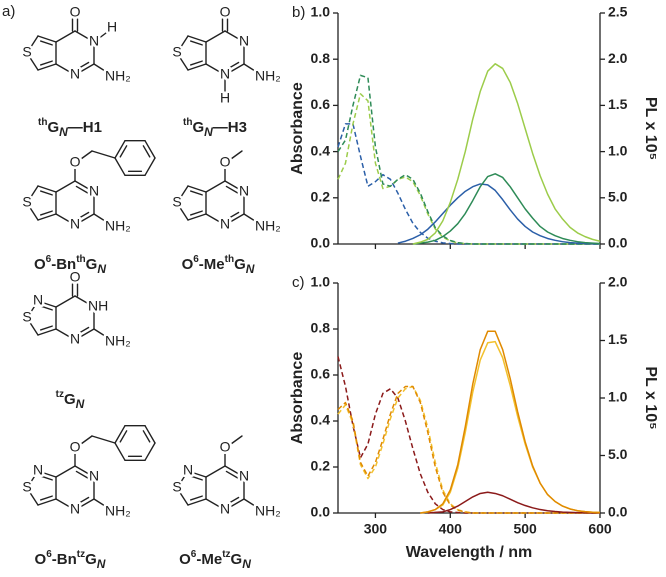  Describe the element at coordinates (376, 529) in the screenshot. I see `x-tick-label: 300` at that location.